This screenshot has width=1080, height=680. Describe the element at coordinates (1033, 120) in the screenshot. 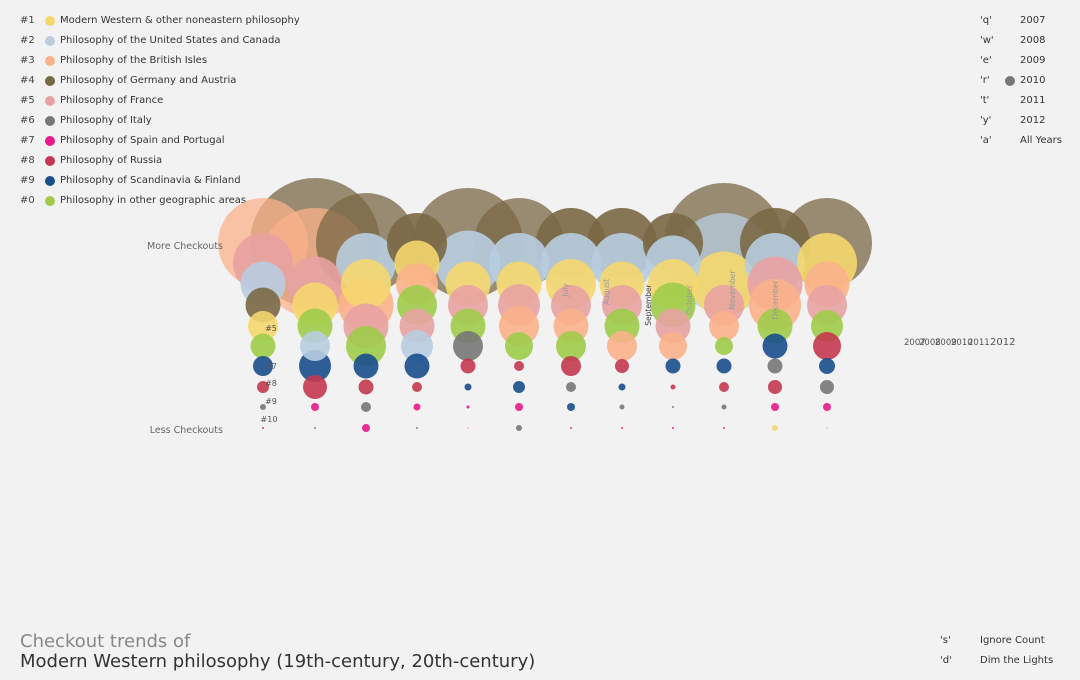

I see `key-label: 2012` at that location.